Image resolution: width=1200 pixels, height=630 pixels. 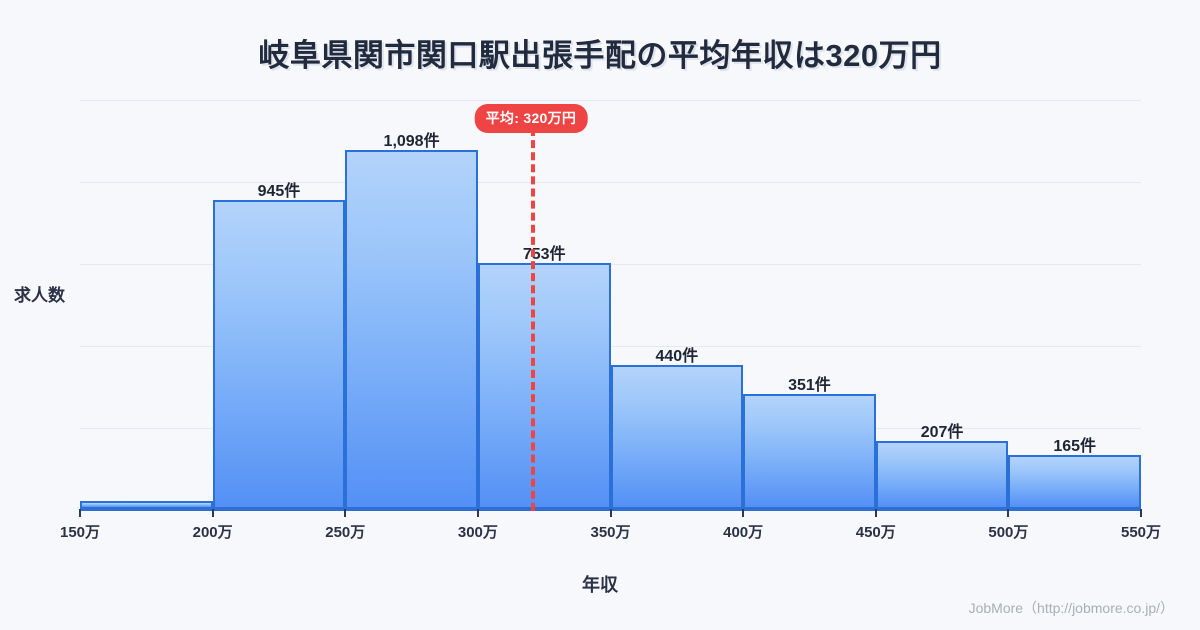 What do you see at coordinates (80, 532) in the screenshot?
I see `x-axis-tick-label: 150万` at bounding box center [80, 532].